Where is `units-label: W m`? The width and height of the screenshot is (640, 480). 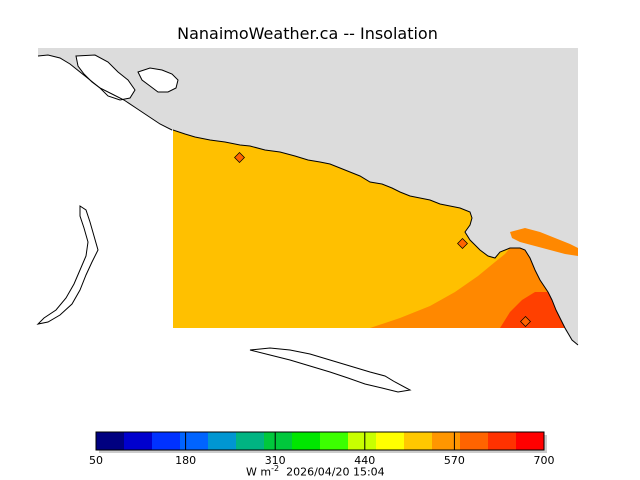
units-label: W m is located at coordinates (259, 472).